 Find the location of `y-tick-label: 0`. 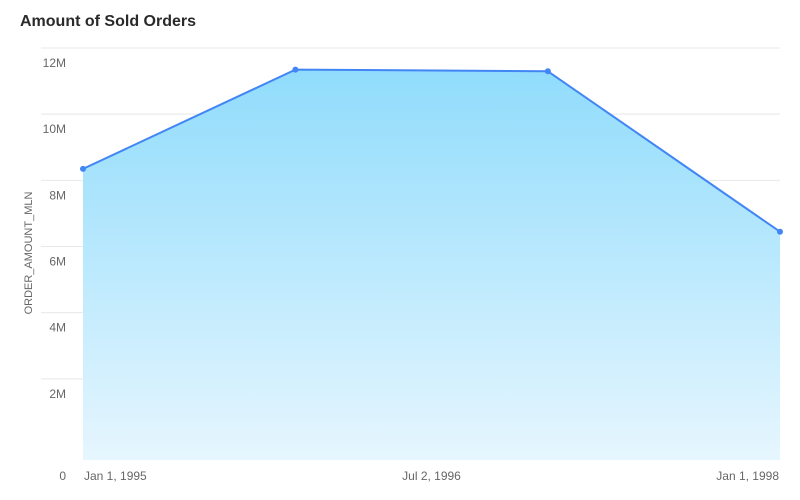

y-tick-label: 0 is located at coordinates (62, 476).